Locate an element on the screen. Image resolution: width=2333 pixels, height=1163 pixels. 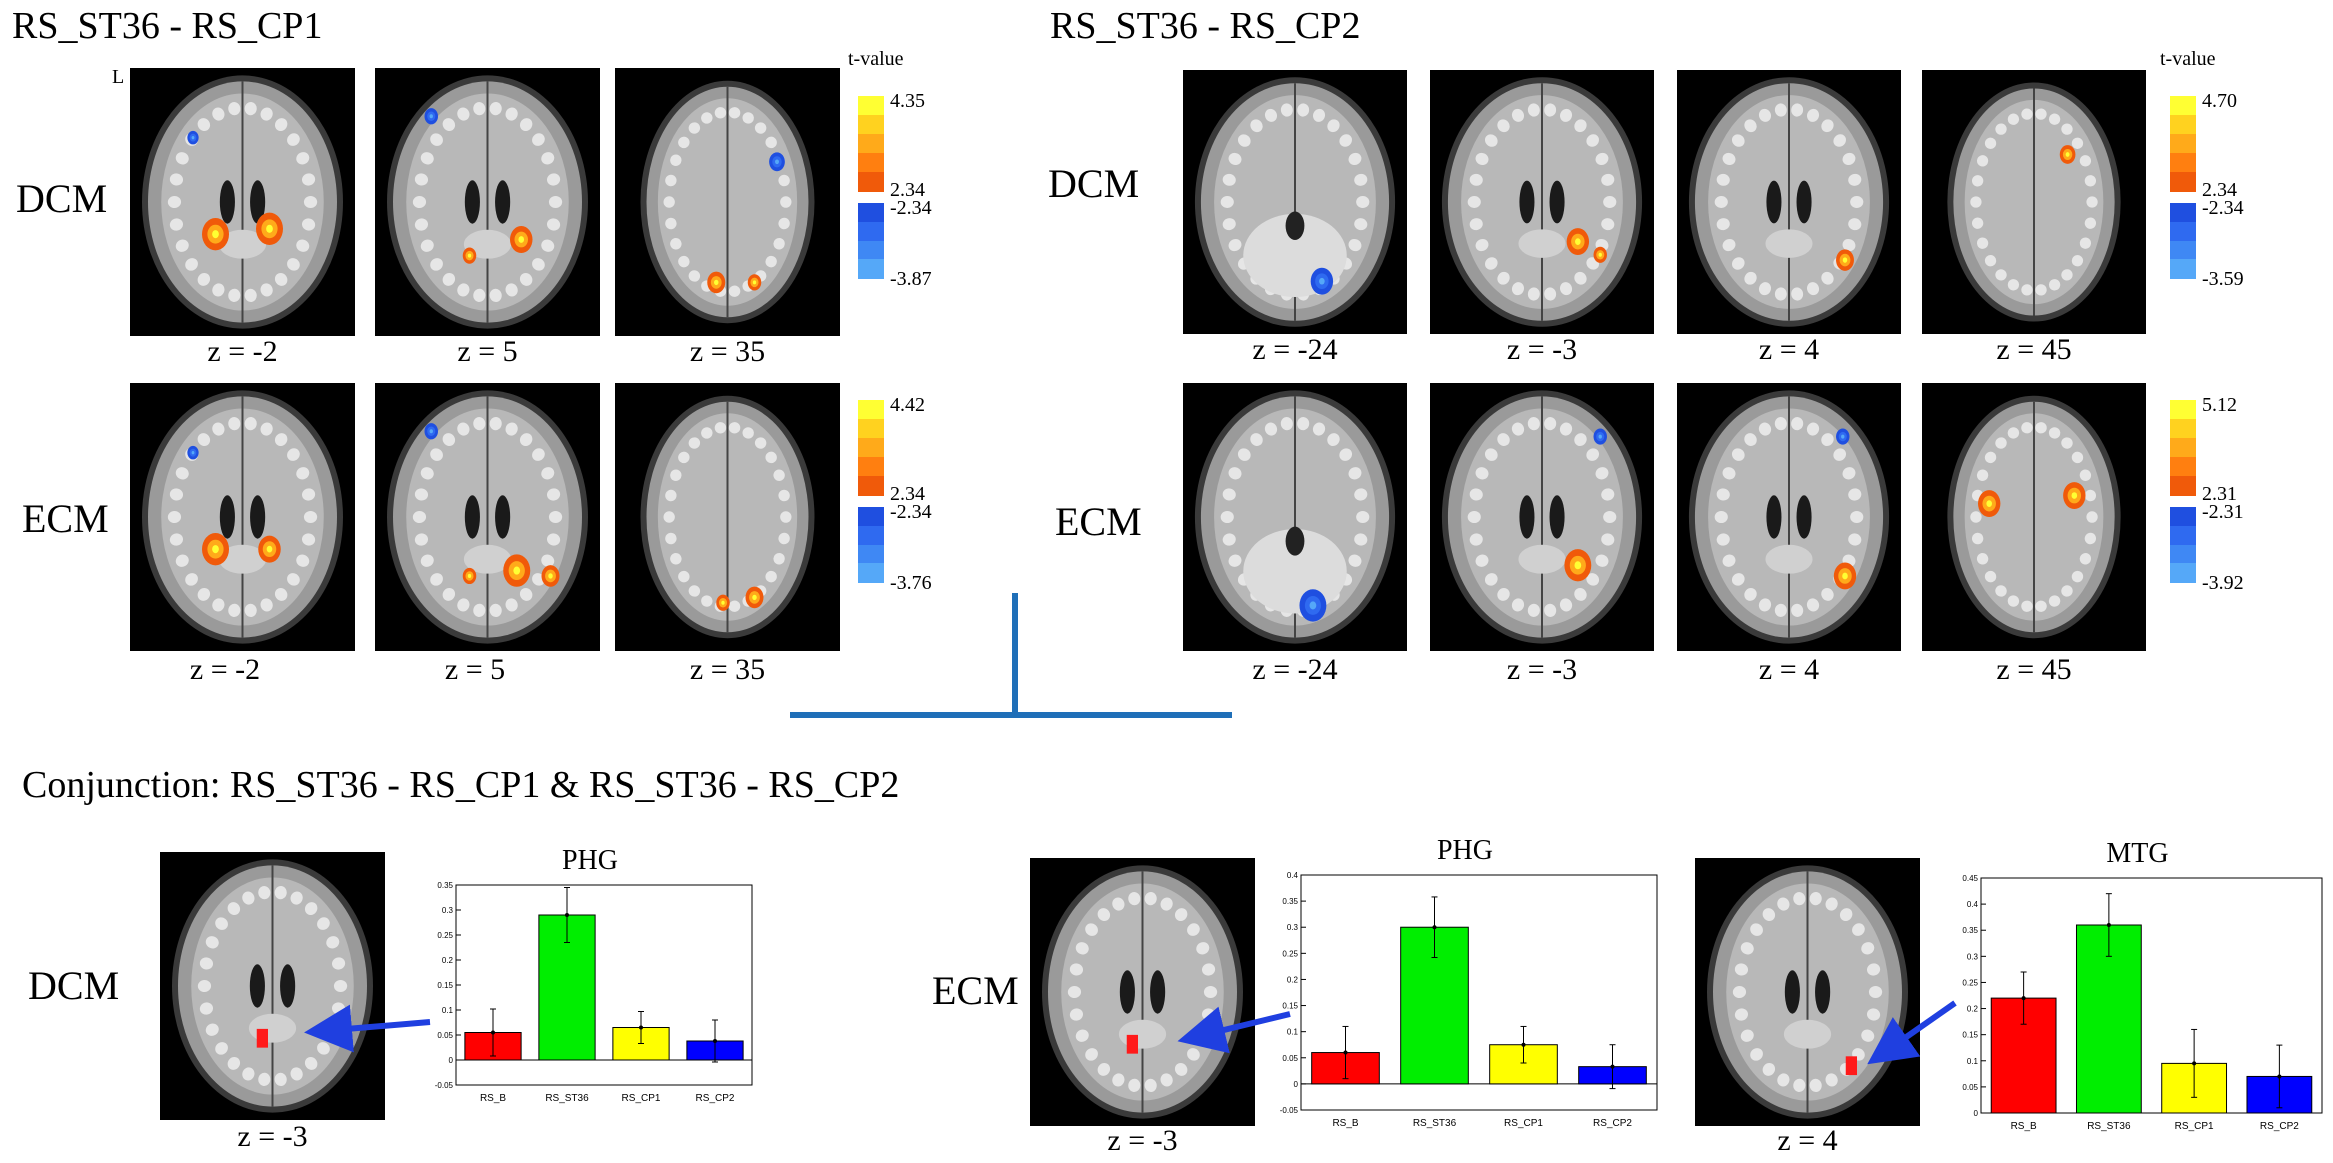
colorbar-value: 4.35 is located at coordinates (907, 101).